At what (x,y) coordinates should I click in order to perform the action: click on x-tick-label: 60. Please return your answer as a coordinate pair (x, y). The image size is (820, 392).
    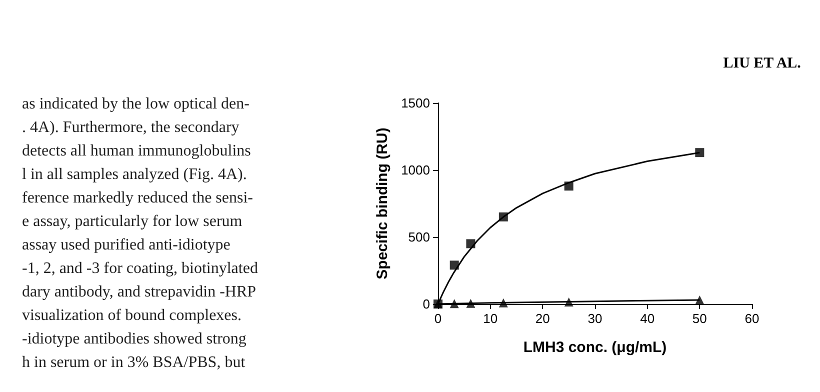
    Looking at the image, I should click on (752, 318).